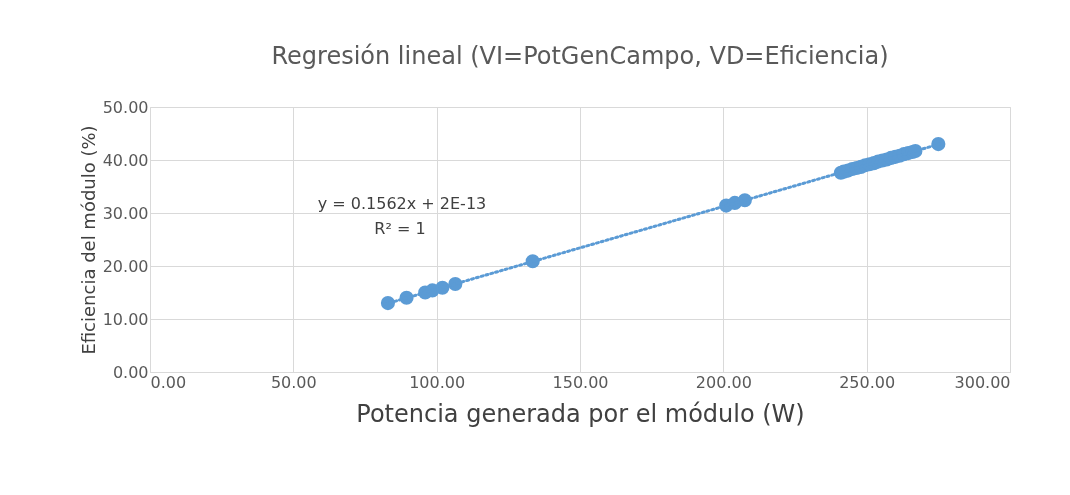 The width and height of the screenshot is (1070, 495). Describe the element at coordinates (437, 382) in the screenshot. I see `x-tick-label: 100.00` at that location.